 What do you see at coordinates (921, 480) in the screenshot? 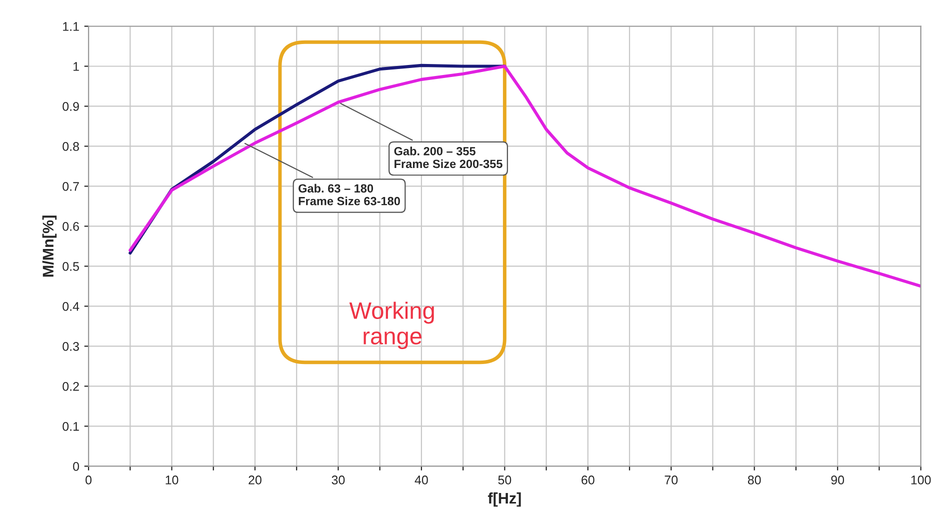
I see `x-tick-label: 100` at bounding box center [921, 480].